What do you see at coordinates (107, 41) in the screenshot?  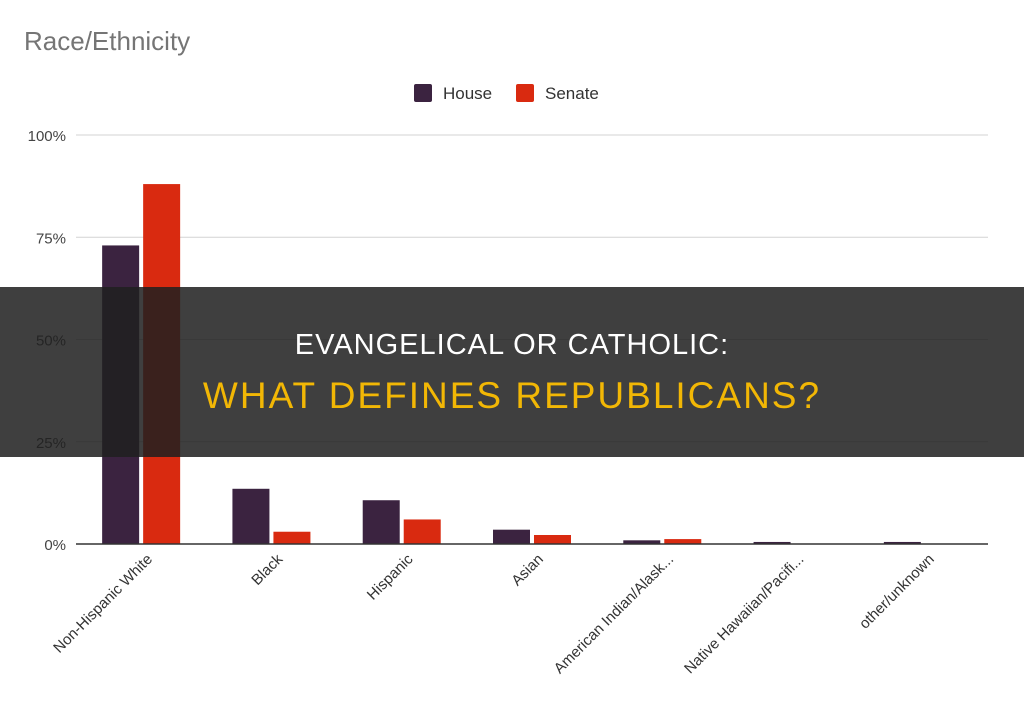 I see `chart-title: Race/Ethnicity` at bounding box center [107, 41].